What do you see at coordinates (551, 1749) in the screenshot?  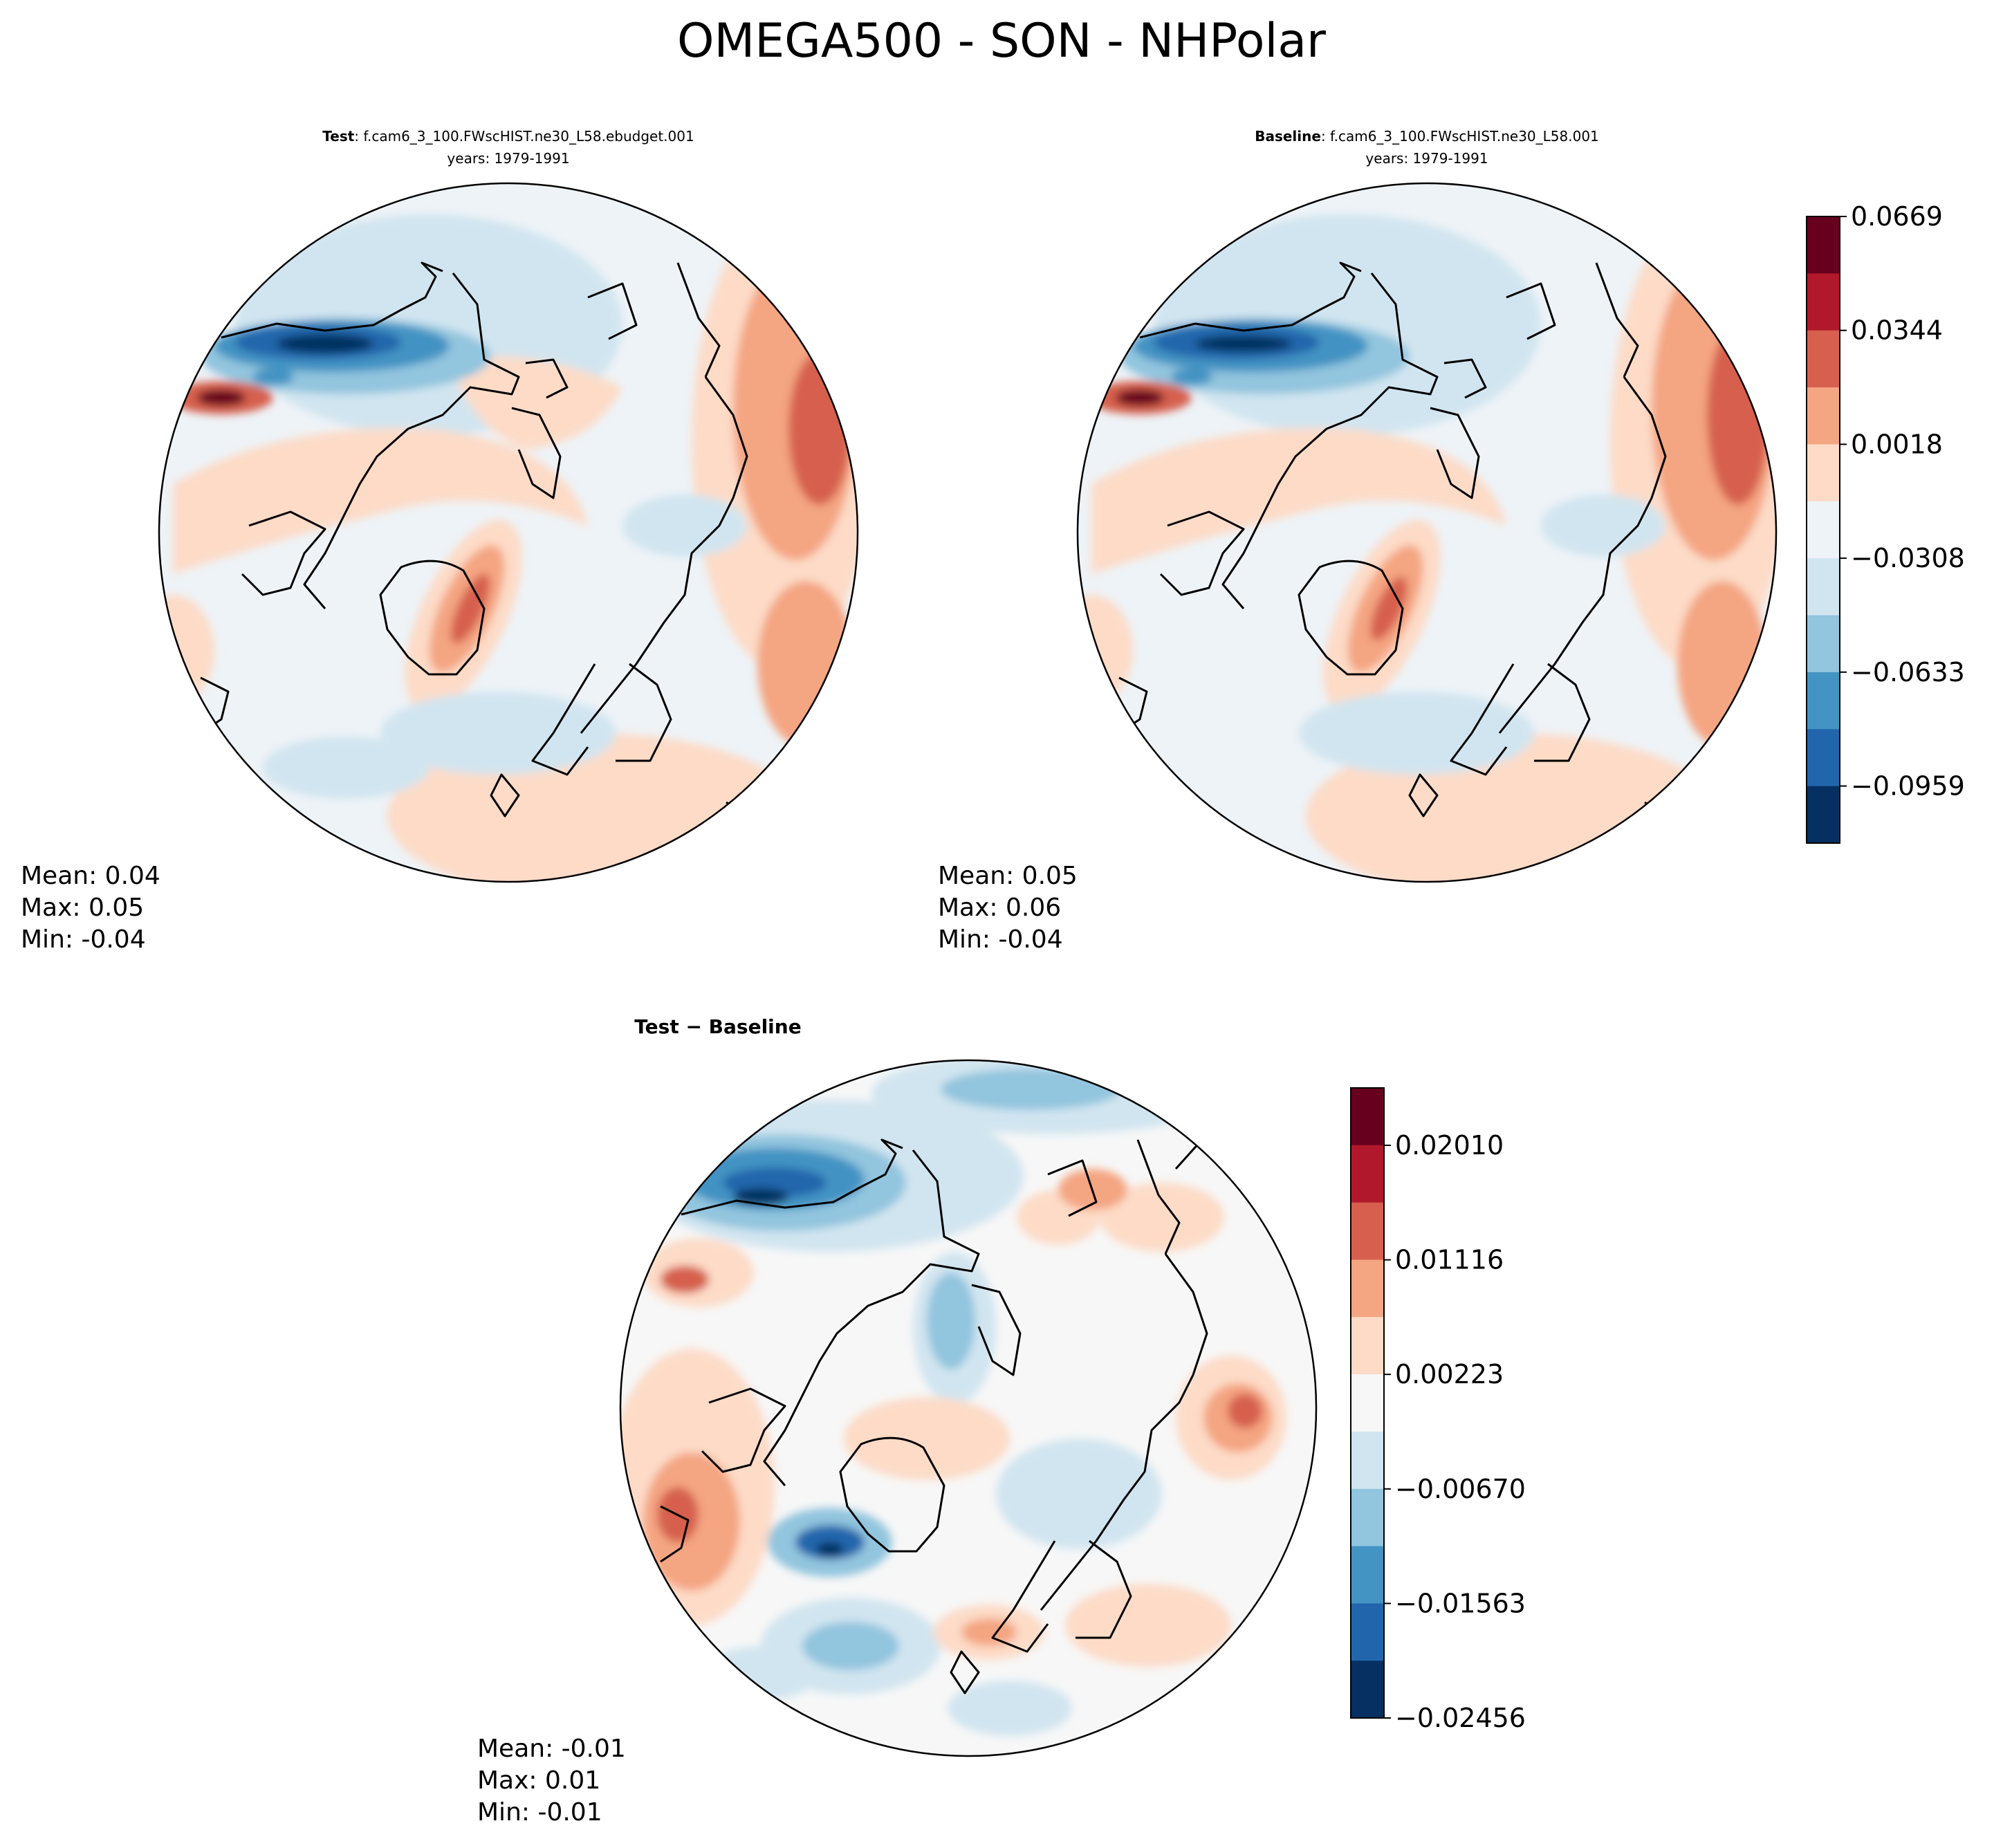 I see `panel-diff-mean: Mean: -0.01` at bounding box center [551, 1749].